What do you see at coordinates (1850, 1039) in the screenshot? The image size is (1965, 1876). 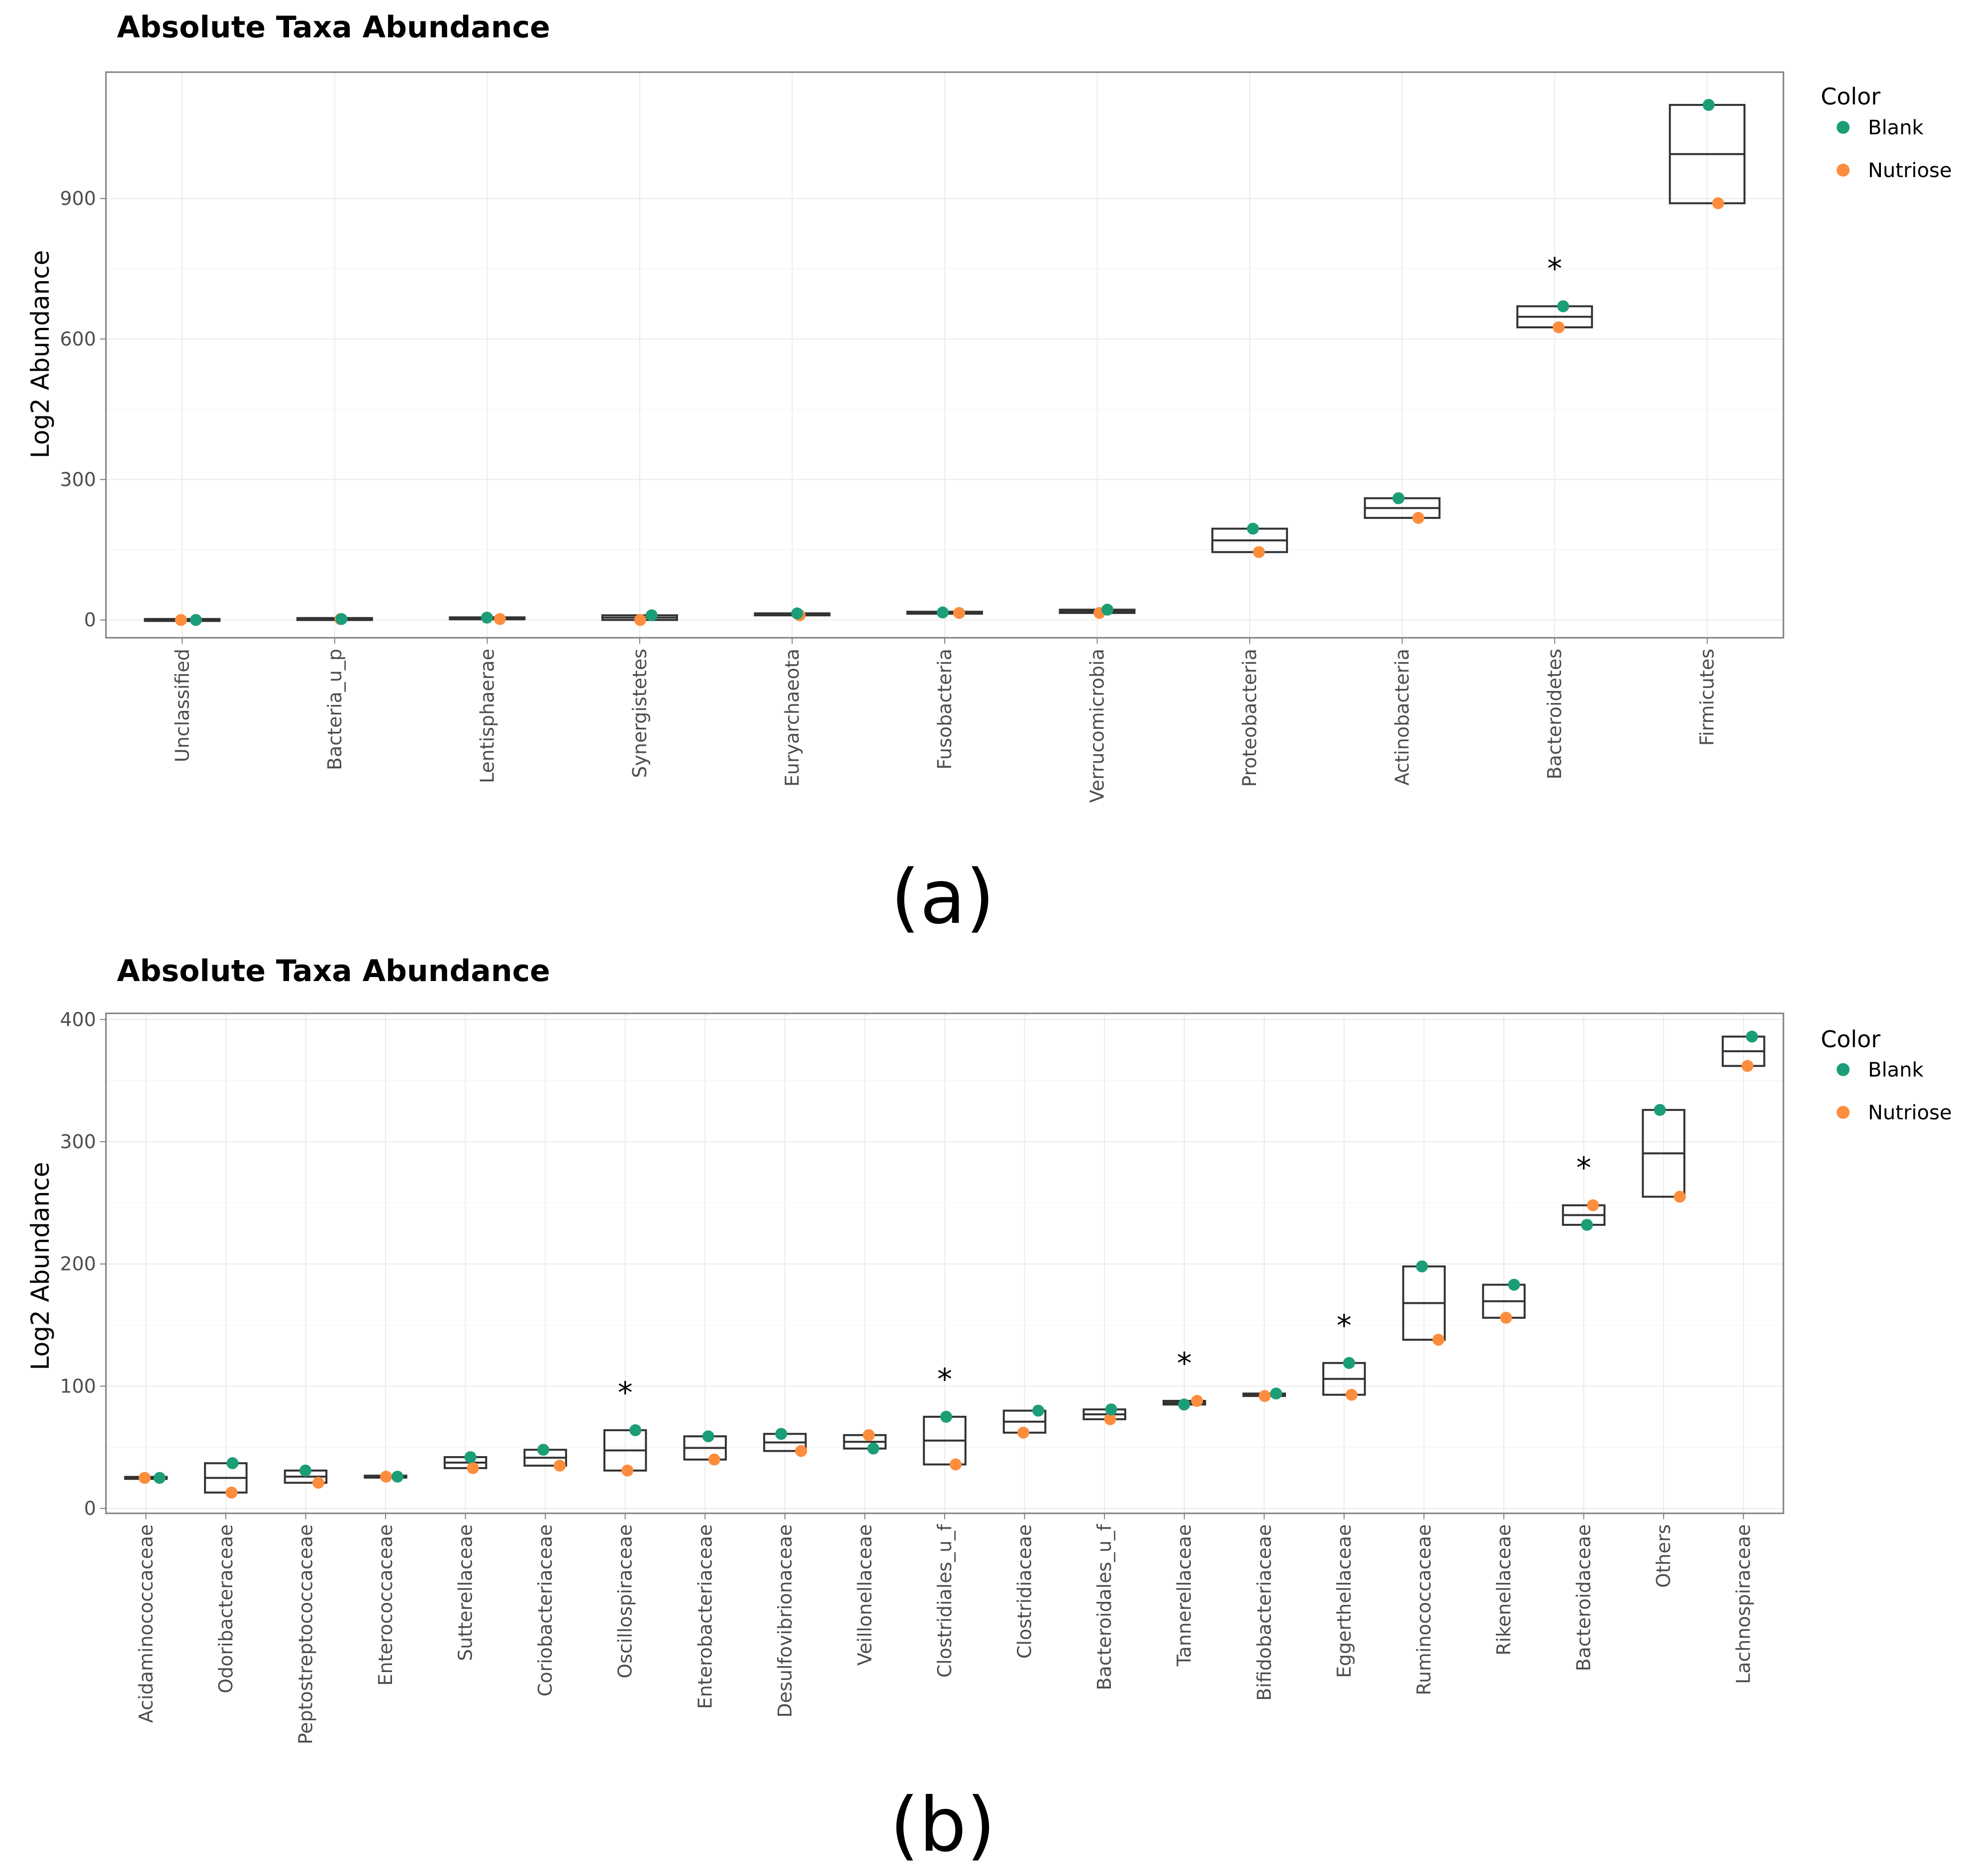 I see `legend-title: Color` at bounding box center [1850, 1039].